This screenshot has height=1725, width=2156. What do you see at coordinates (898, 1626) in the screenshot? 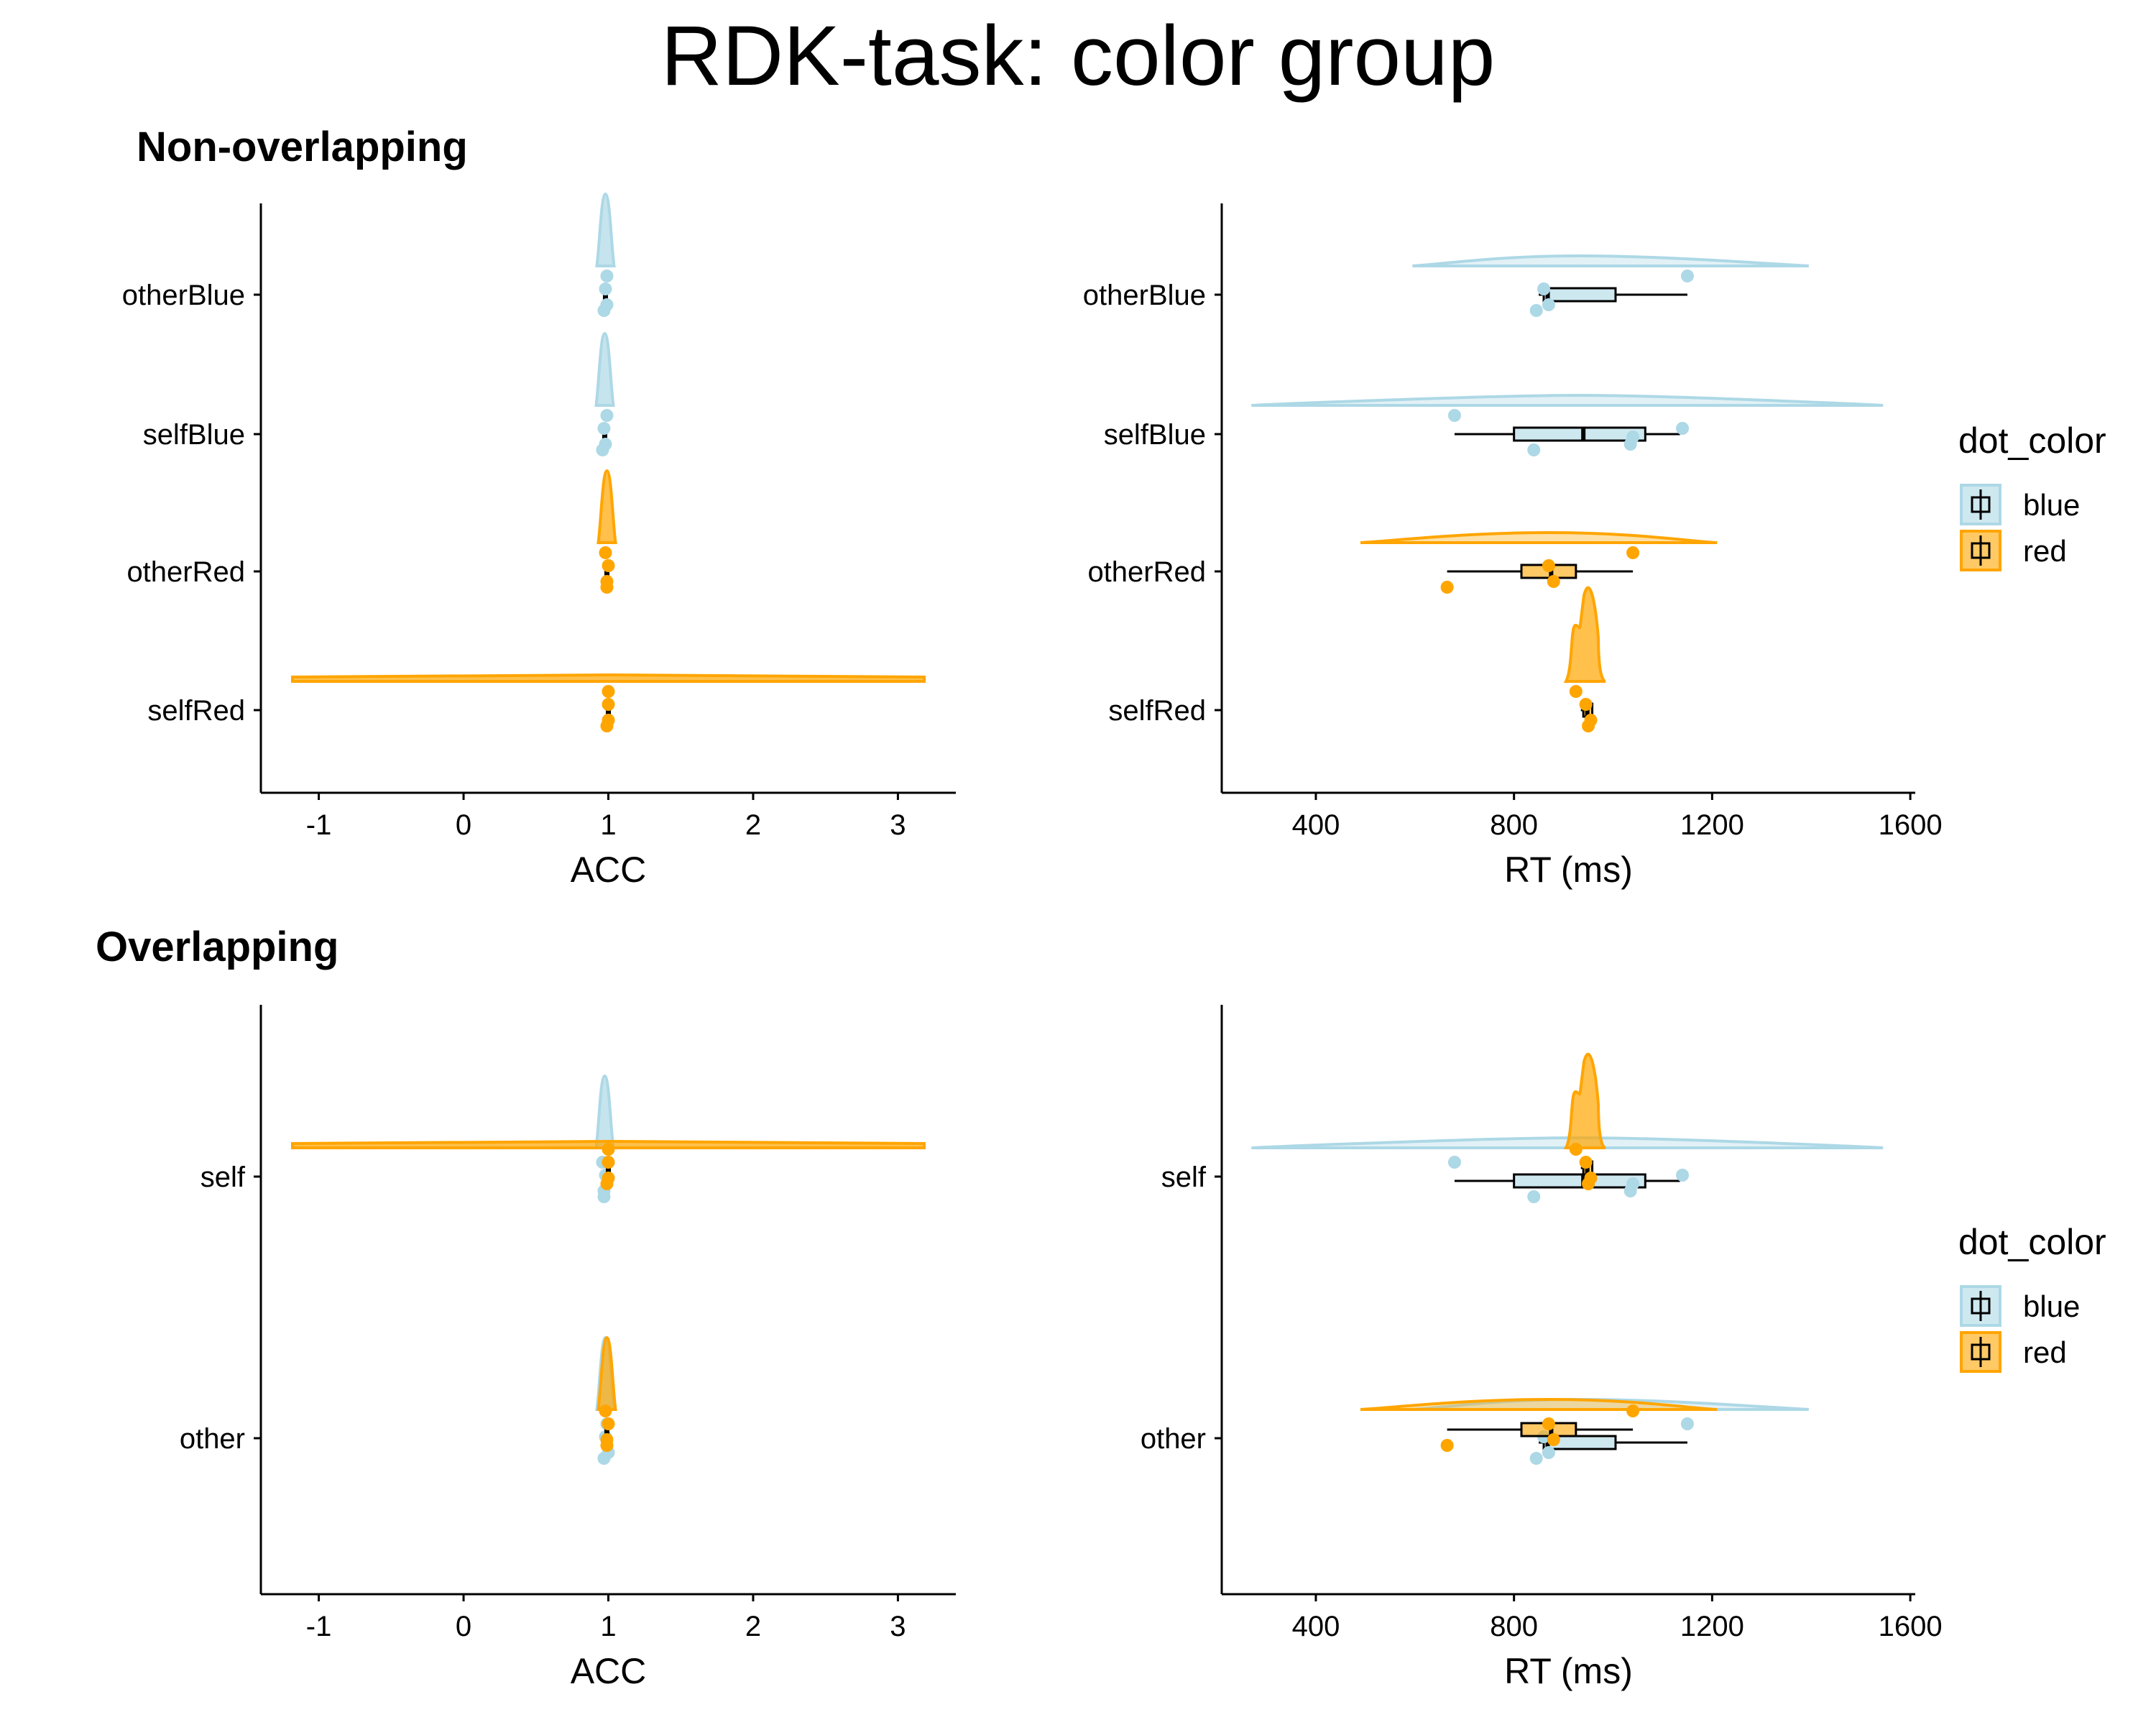
I see `x-tick-label: 3` at bounding box center [898, 1626].